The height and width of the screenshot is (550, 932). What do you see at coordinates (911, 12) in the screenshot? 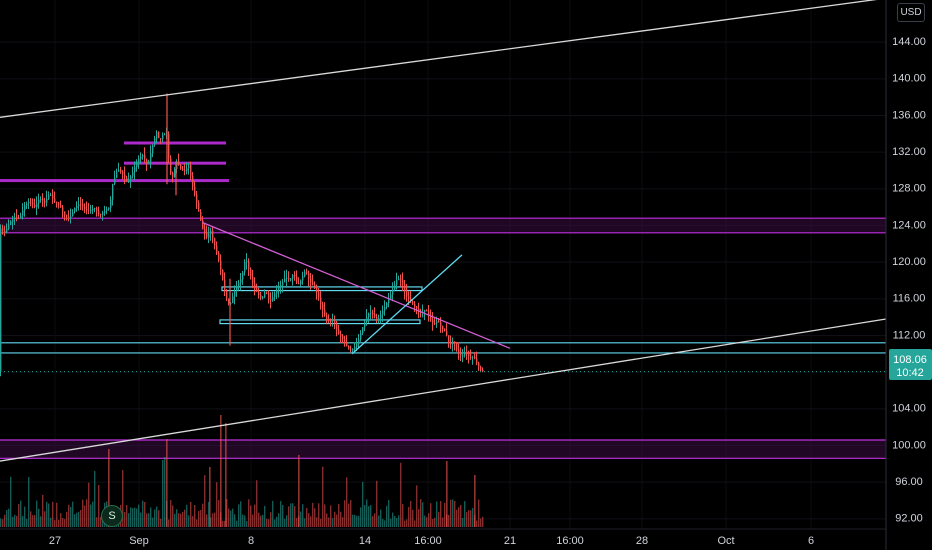
I see `currency-button: USD` at bounding box center [911, 12].